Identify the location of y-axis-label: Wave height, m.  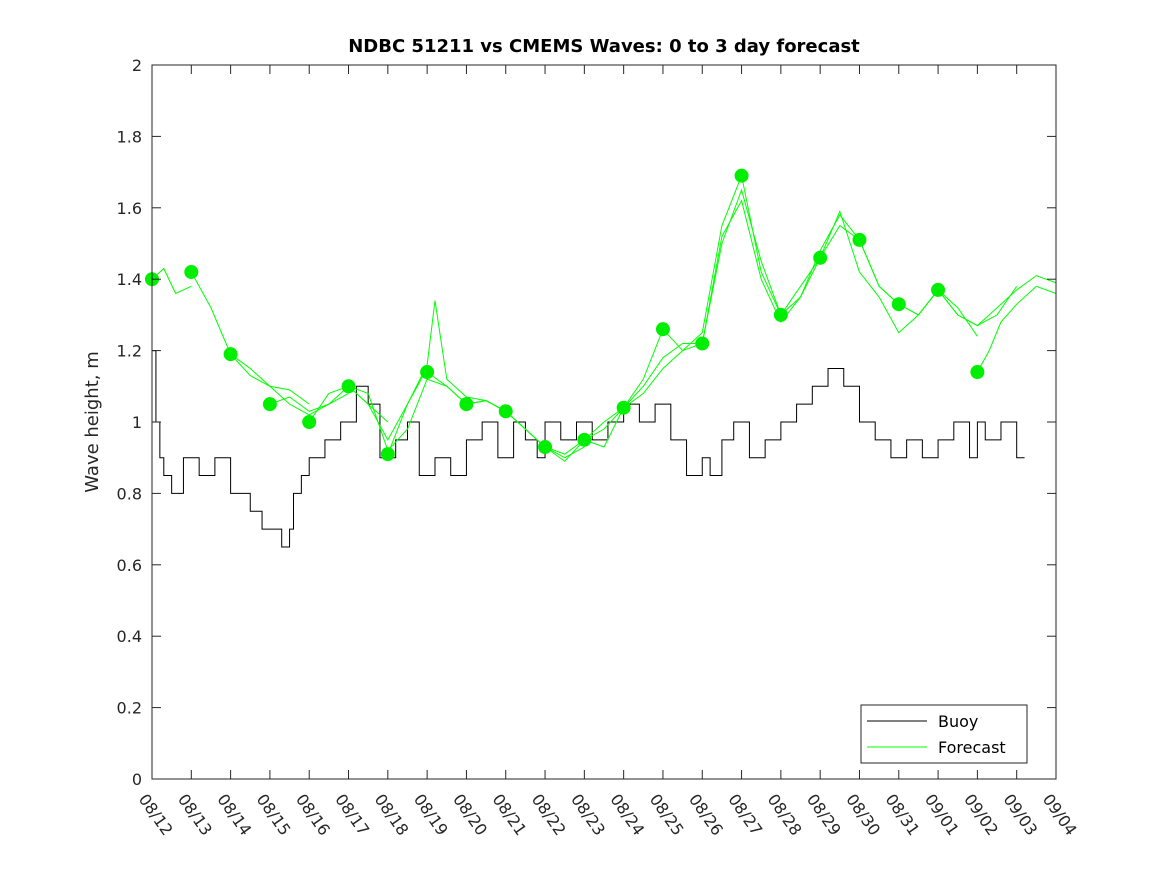
(92, 421).